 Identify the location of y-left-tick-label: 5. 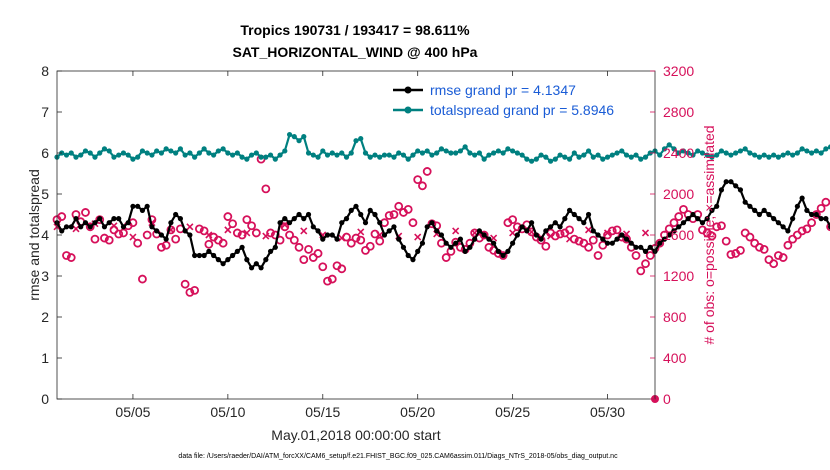
(45, 194).